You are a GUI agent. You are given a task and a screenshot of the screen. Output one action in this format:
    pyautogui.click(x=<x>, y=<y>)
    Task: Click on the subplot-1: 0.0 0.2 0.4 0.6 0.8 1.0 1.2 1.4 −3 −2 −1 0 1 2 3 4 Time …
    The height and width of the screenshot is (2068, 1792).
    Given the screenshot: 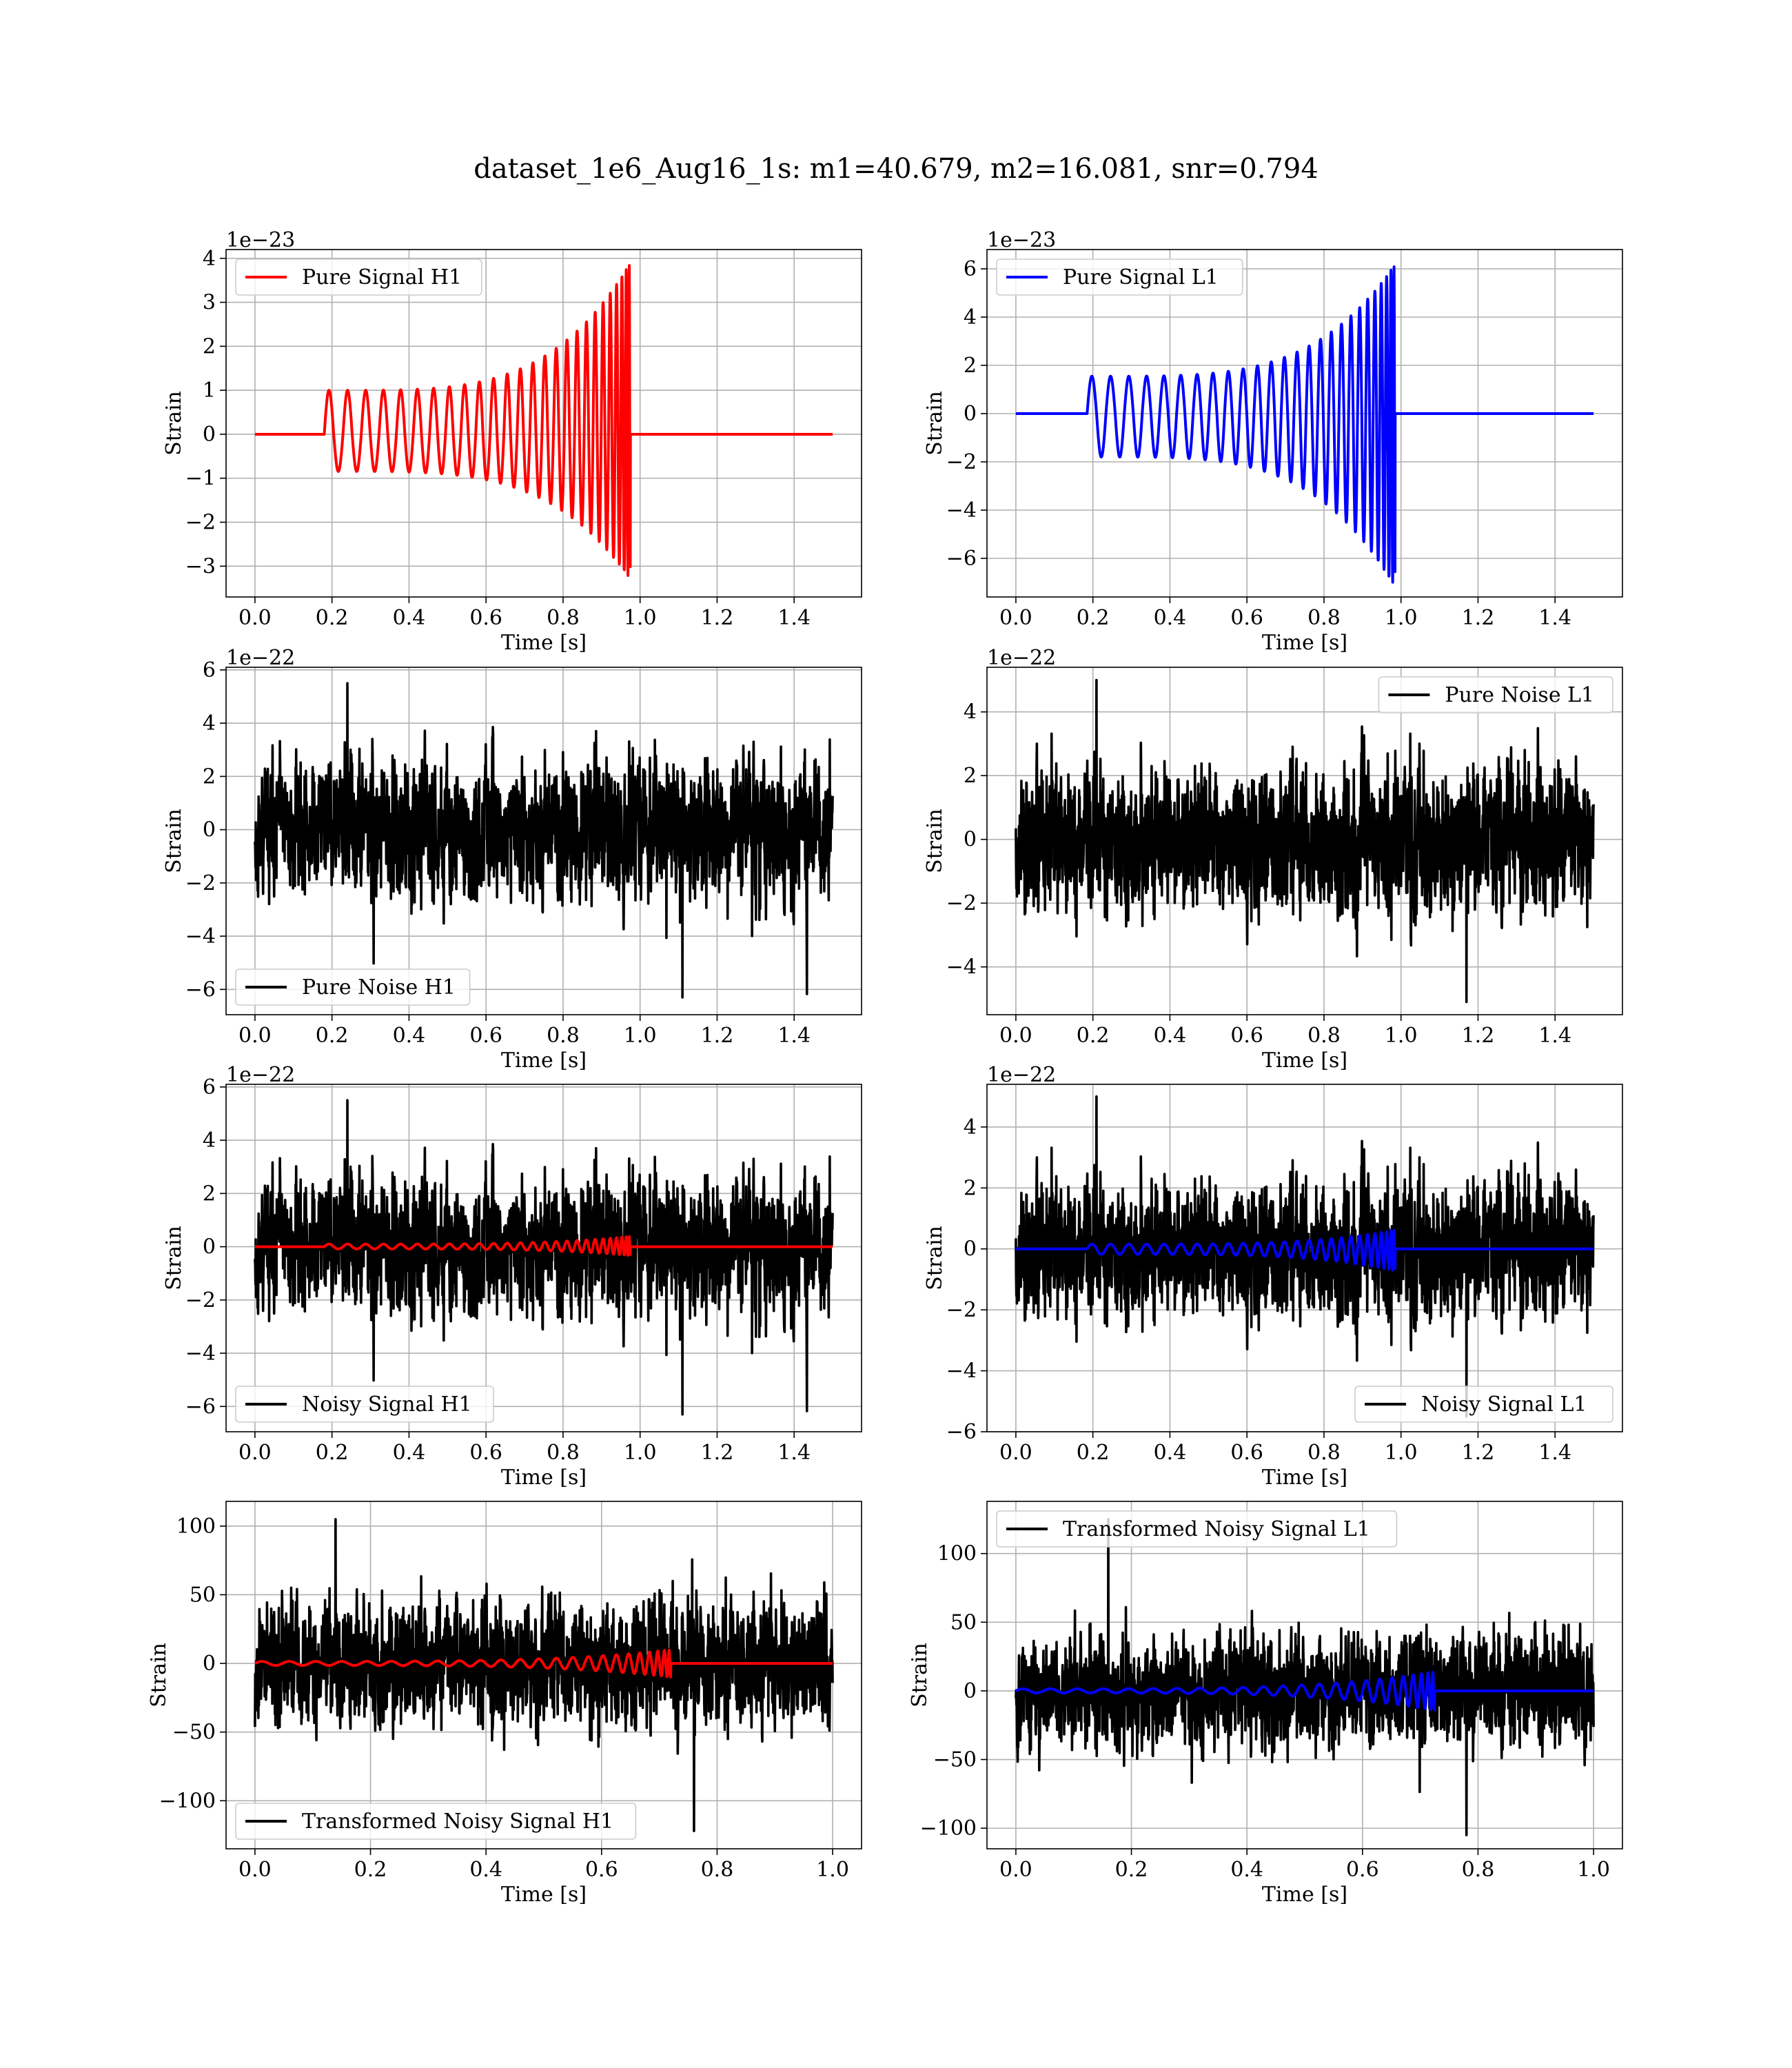 What is the action you would take?
    pyautogui.click(x=512, y=441)
    